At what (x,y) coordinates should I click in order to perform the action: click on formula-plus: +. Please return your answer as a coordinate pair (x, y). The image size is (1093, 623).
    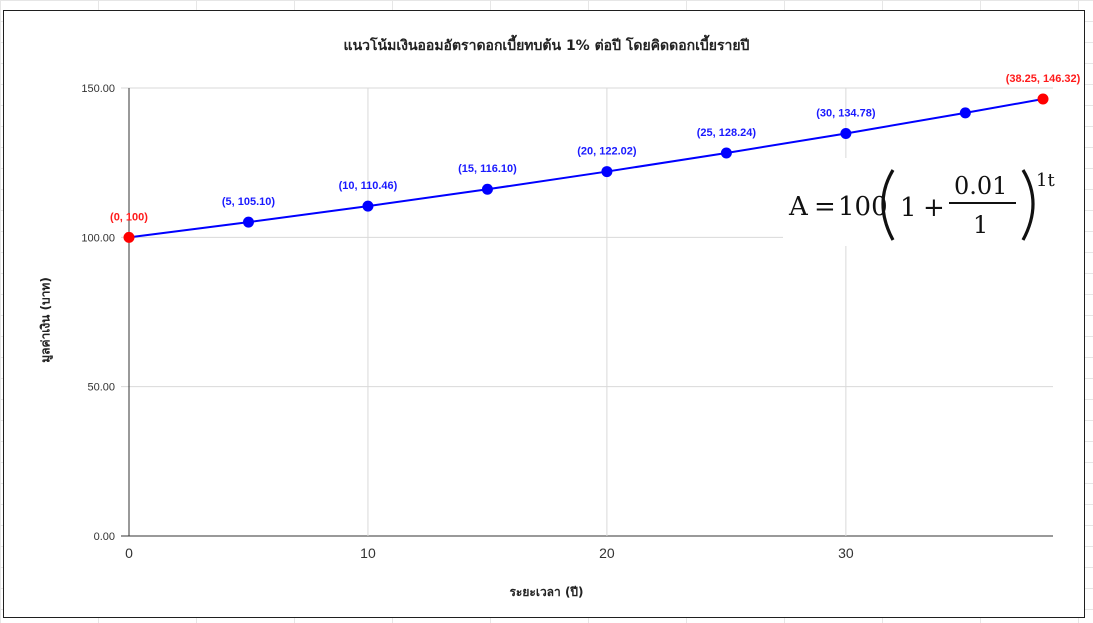
    Looking at the image, I should click on (934, 208).